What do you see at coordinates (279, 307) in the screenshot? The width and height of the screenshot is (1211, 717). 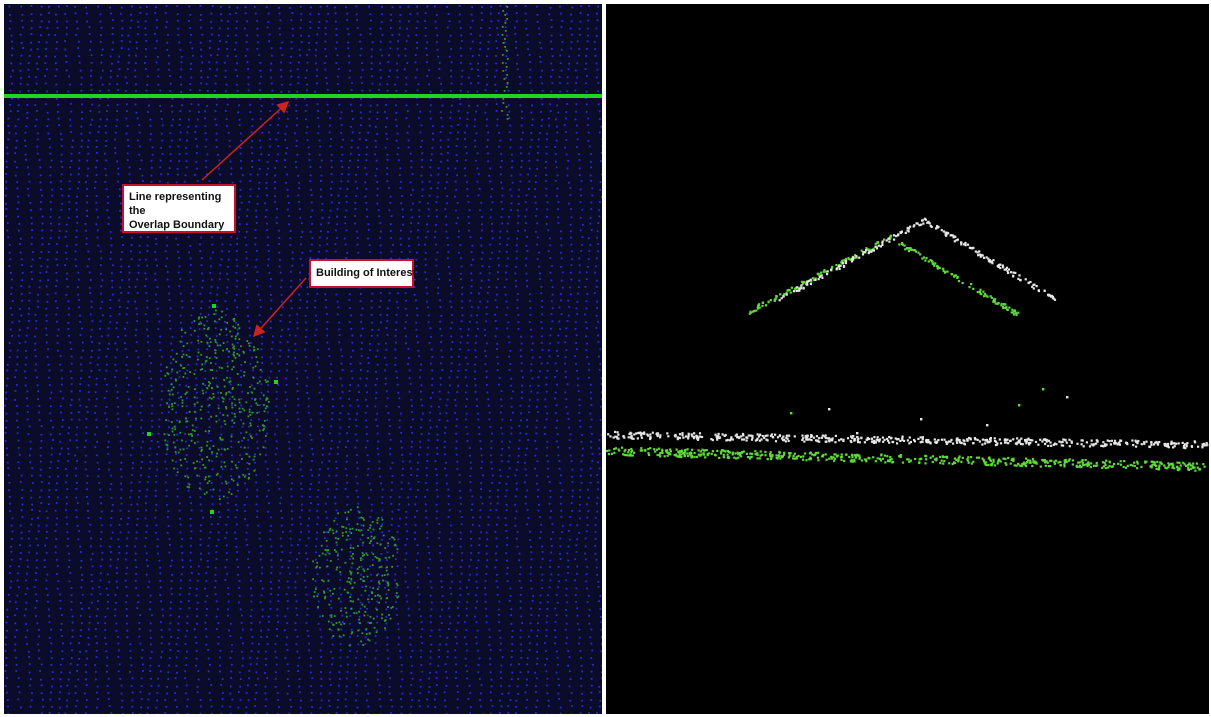 I see `building-arrow` at bounding box center [279, 307].